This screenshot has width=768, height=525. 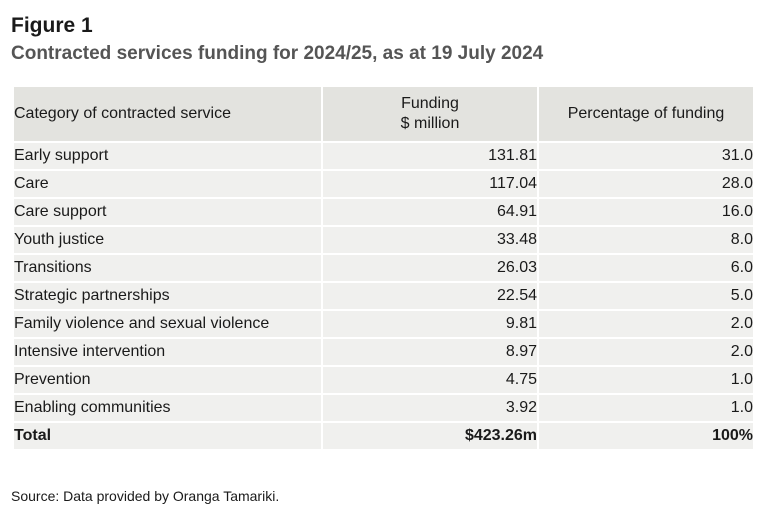 What do you see at coordinates (167, 212) in the screenshot?
I see `row-category: Care support` at bounding box center [167, 212].